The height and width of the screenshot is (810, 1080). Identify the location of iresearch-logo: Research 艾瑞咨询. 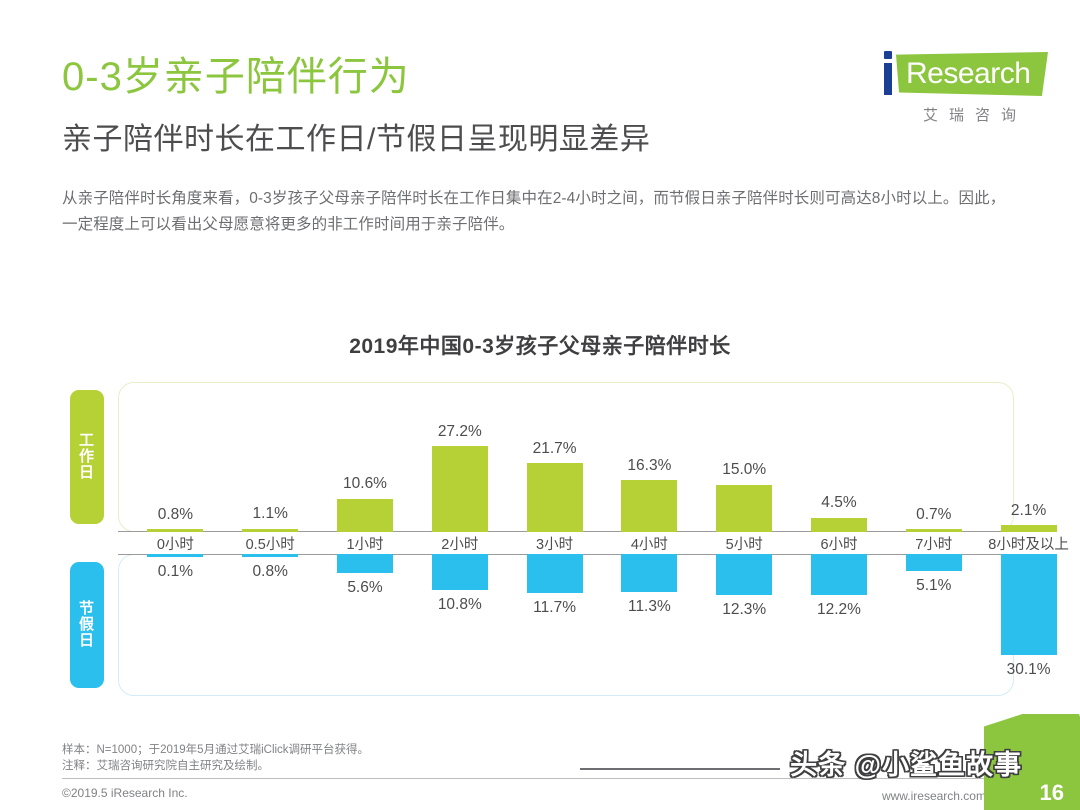
(960, 90).